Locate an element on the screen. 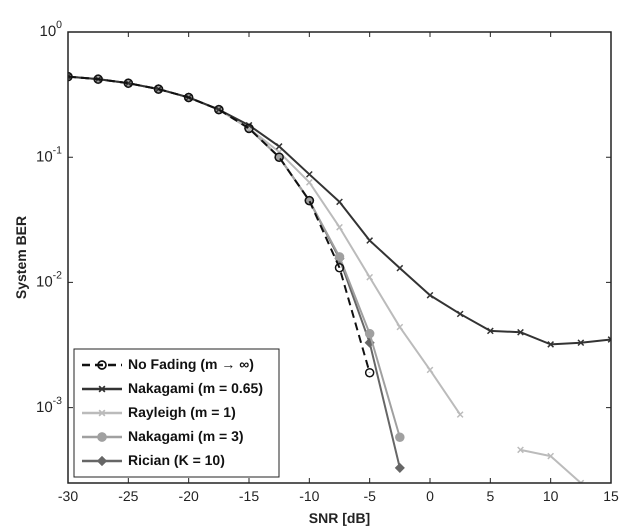  x-axis-title: SNR [dB] is located at coordinates (339, 518).